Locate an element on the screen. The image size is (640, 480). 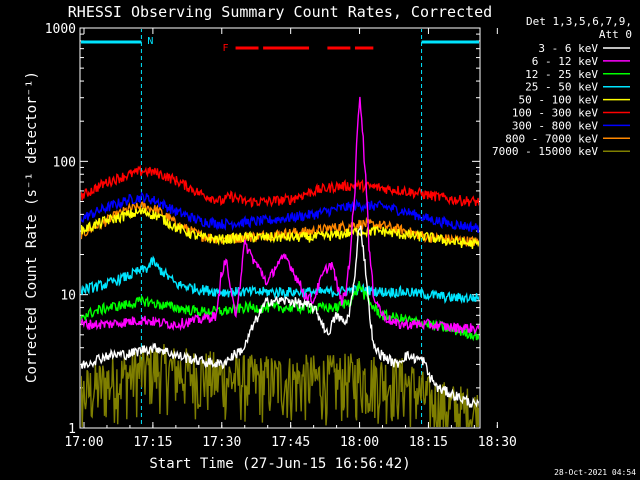
legend-label: 6 - 12 keV is located at coordinates (565, 61).